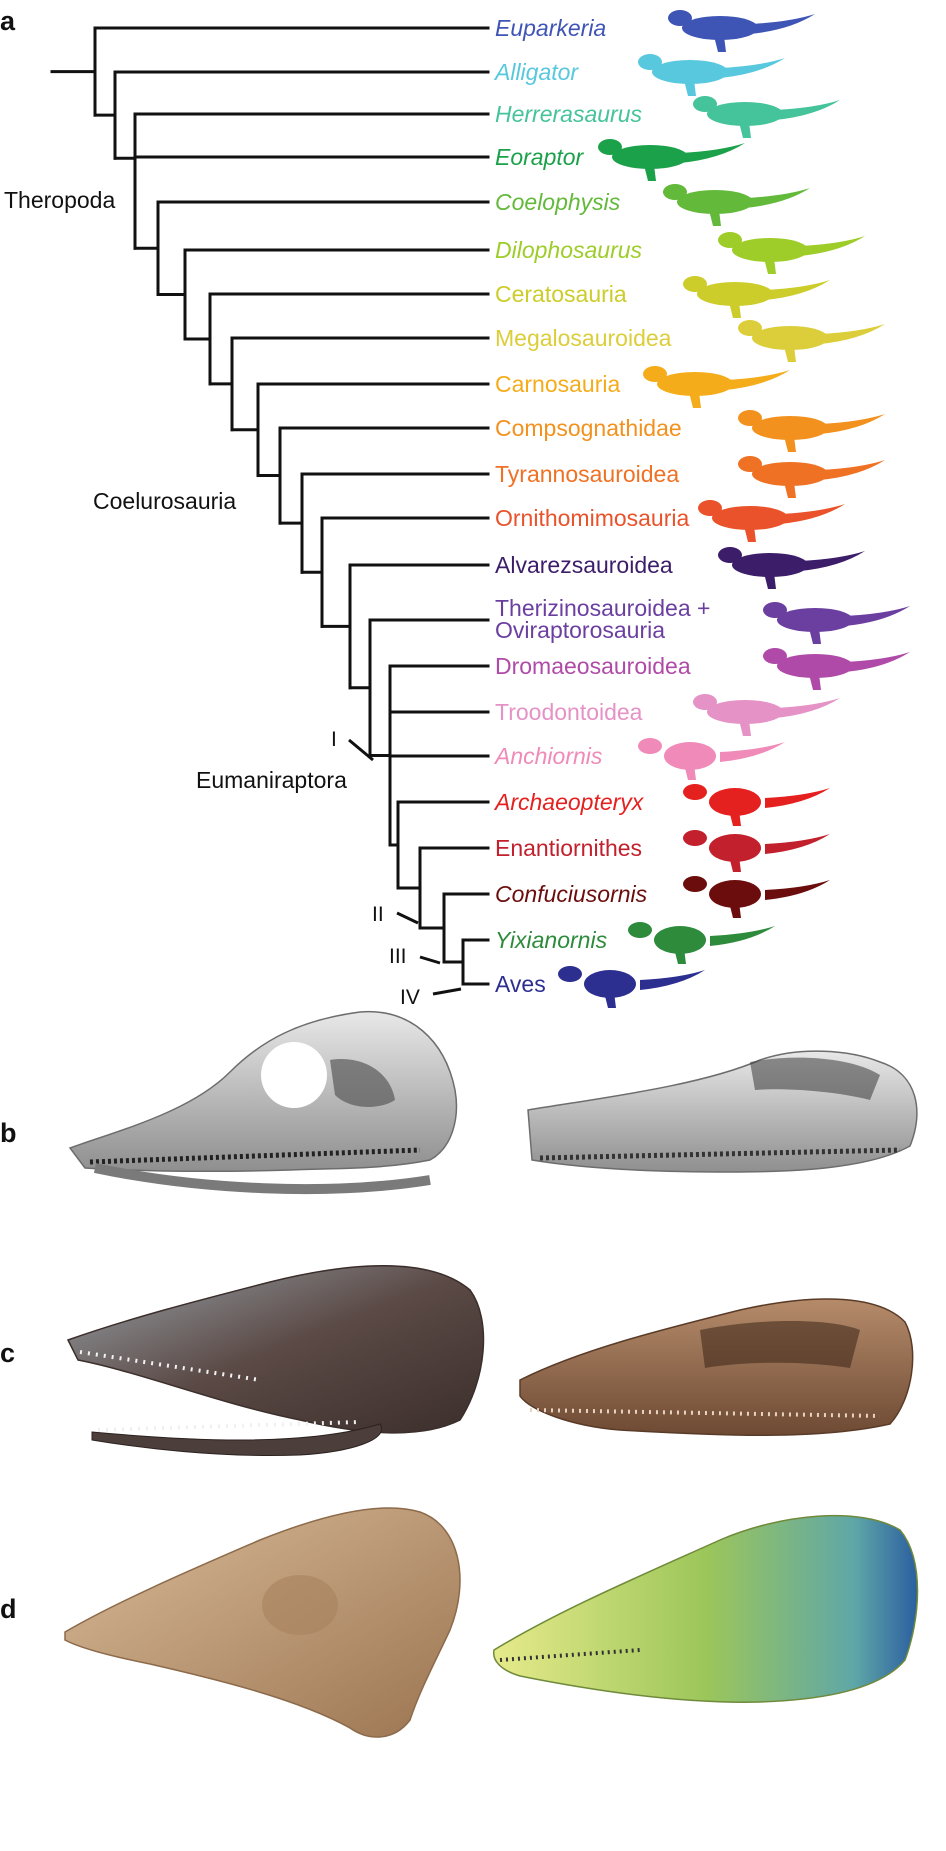 The width and height of the screenshot is (946, 1851). What do you see at coordinates (716, 1367) in the screenshot?
I see `skull-c-right` at bounding box center [716, 1367].